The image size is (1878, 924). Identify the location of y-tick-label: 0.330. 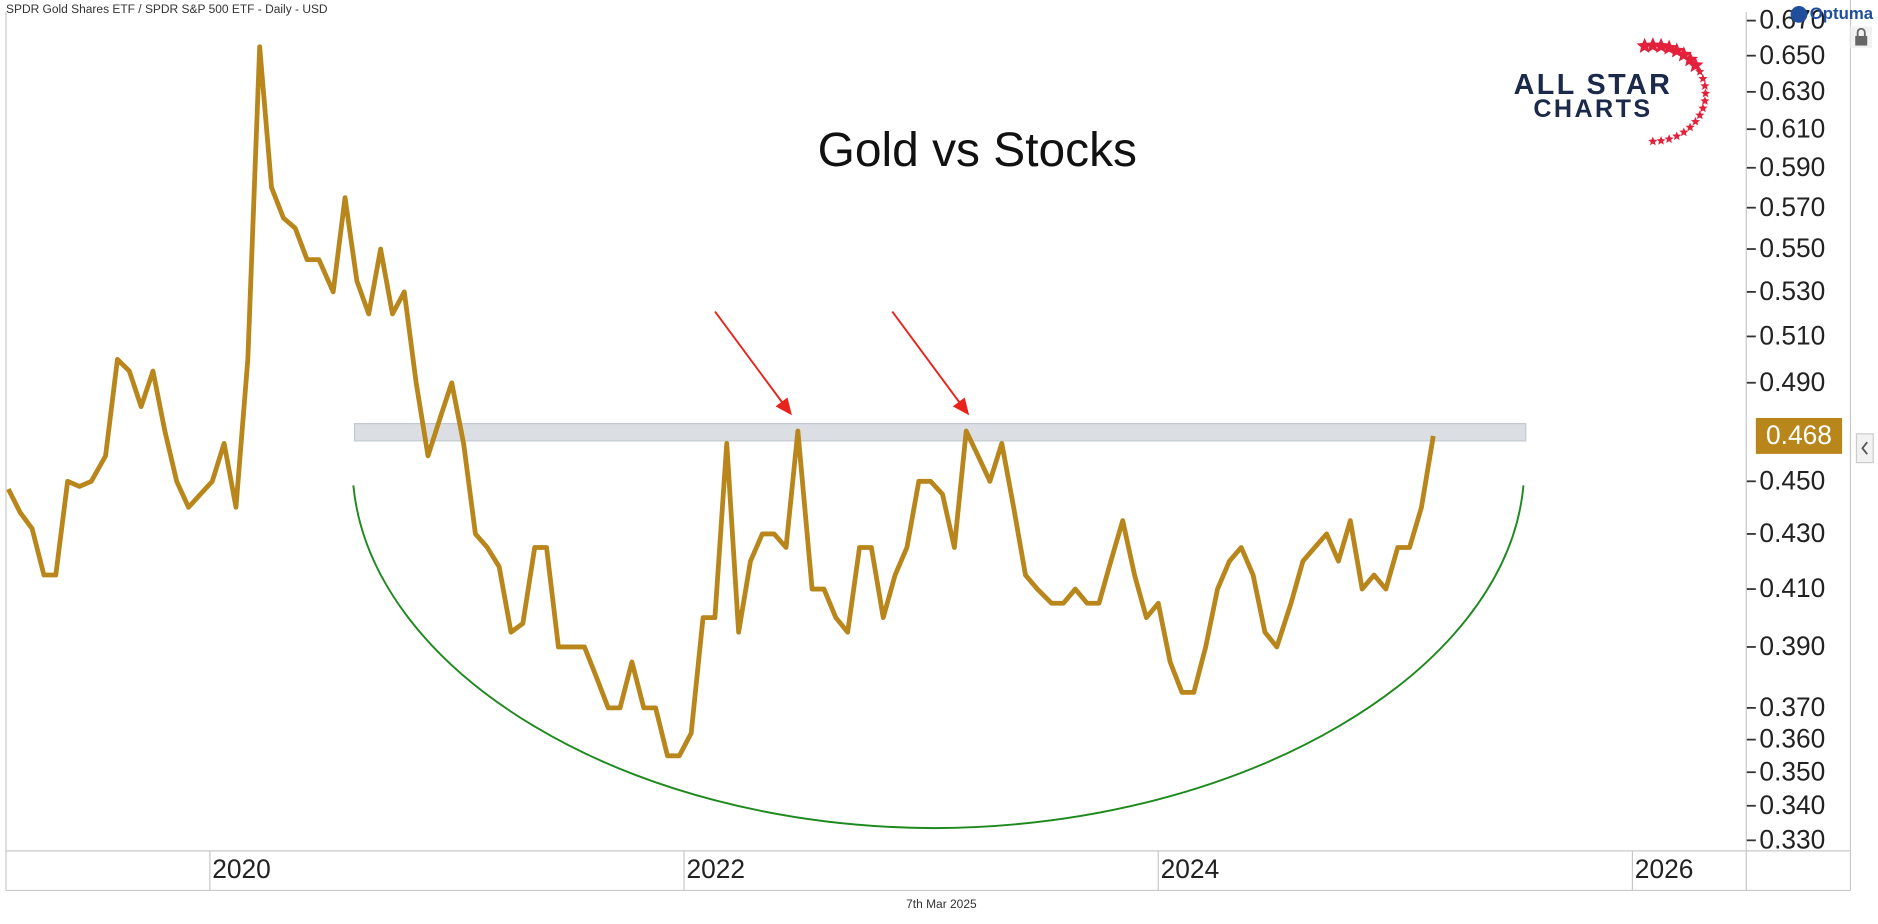
(1792, 839).